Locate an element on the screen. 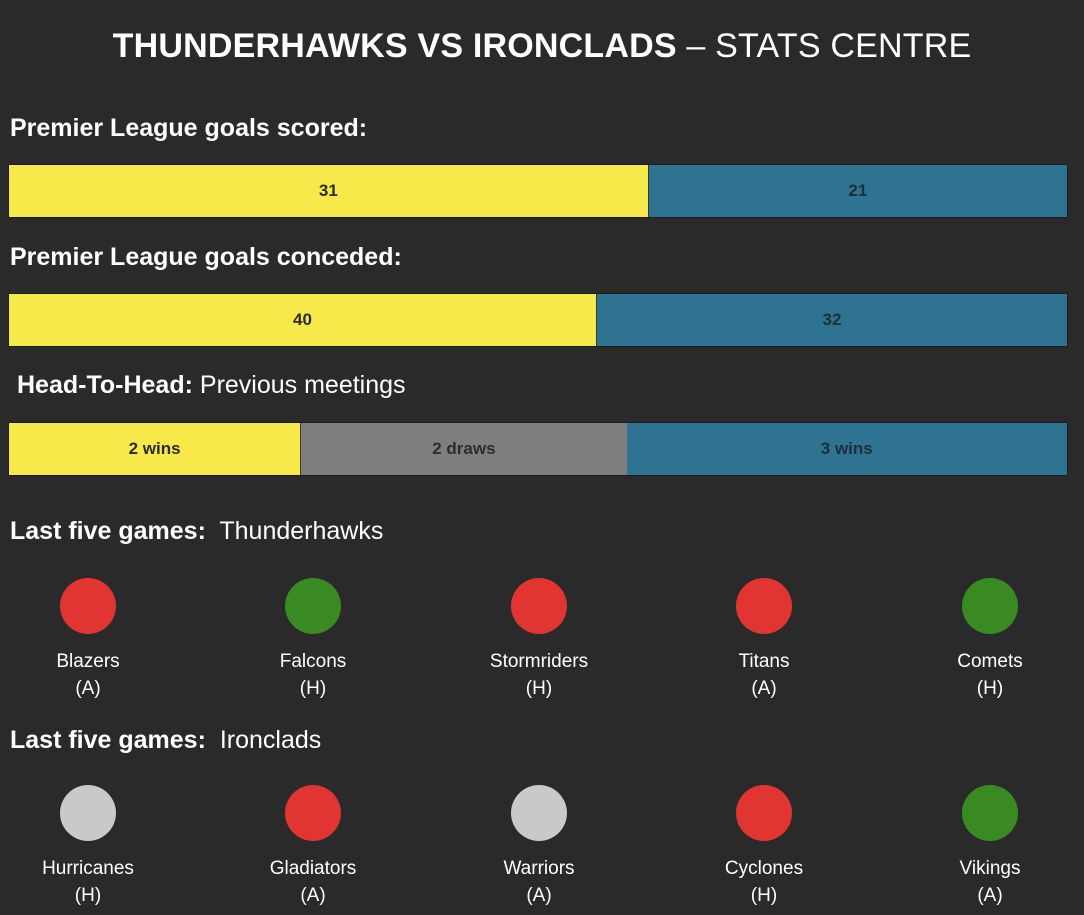 This screenshot has height=915, width=1084. goals-conceded-away-value: 32 is located at coordinates (832, 319).